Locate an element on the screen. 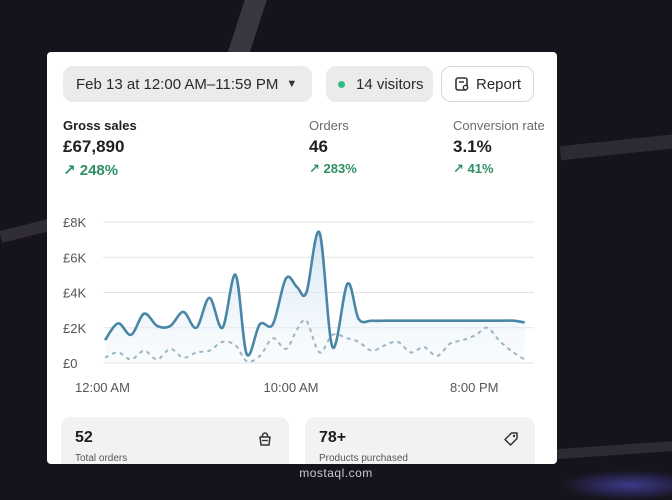 The image size is (672, 500). metric-value: 3.1% is located at coordinates (472, 146).